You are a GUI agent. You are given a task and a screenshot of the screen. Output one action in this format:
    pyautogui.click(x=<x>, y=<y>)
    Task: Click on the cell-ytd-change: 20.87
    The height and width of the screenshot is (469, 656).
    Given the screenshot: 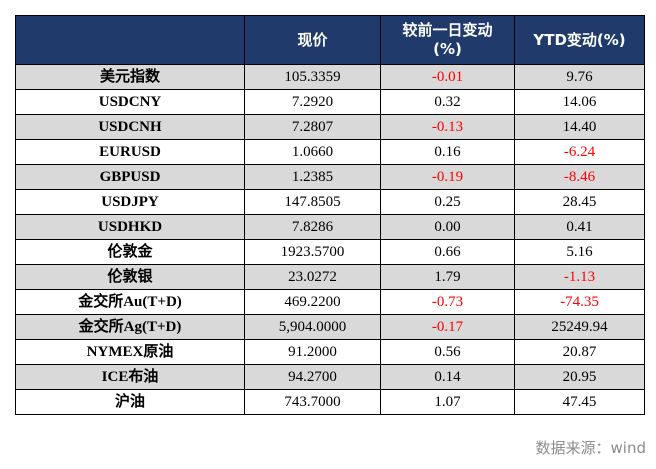 What is the action you would take?
    pyautogui.click(x=579, y=352)
    